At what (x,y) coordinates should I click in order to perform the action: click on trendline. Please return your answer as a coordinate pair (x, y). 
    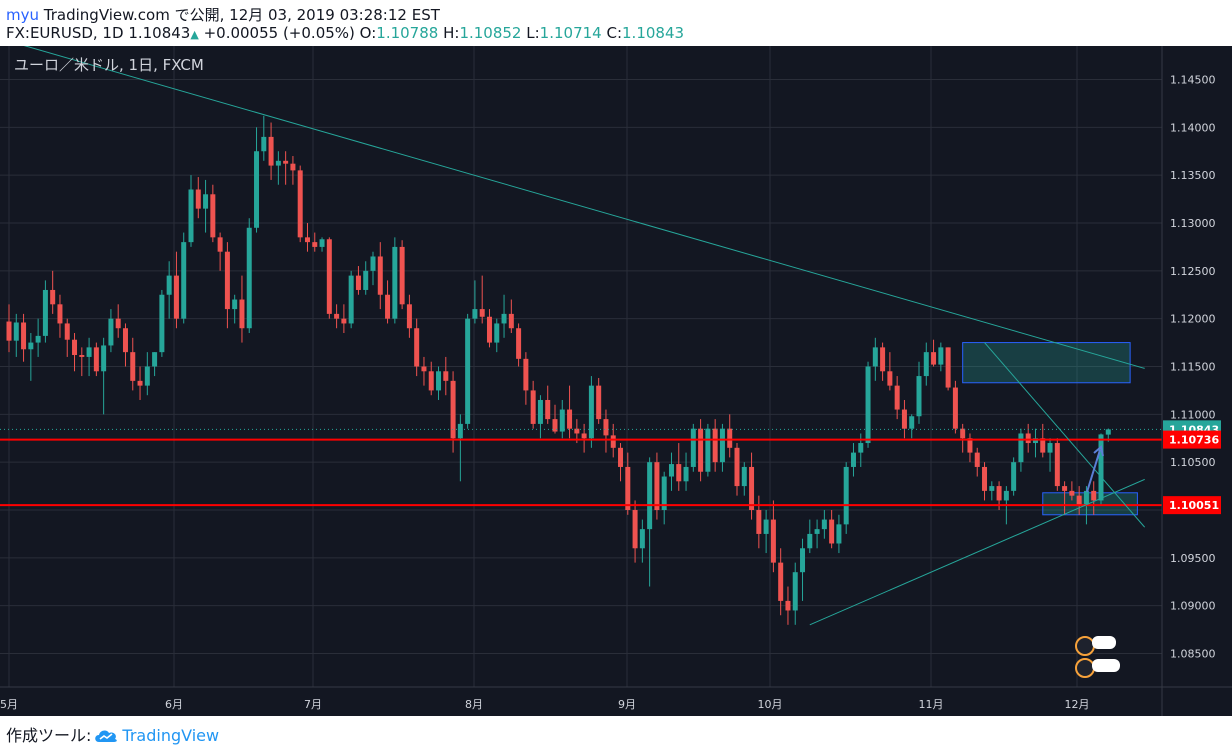
    Looking at the image, I should click on (977, 552).